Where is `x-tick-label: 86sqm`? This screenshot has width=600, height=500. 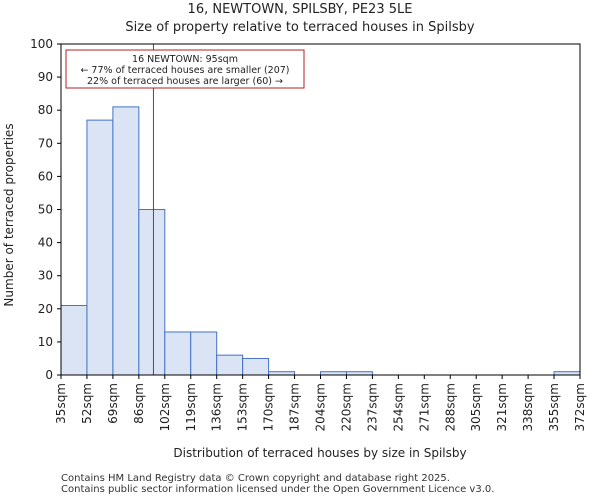
x-tick-label: 86sqm is located at coordinates (139, 403).